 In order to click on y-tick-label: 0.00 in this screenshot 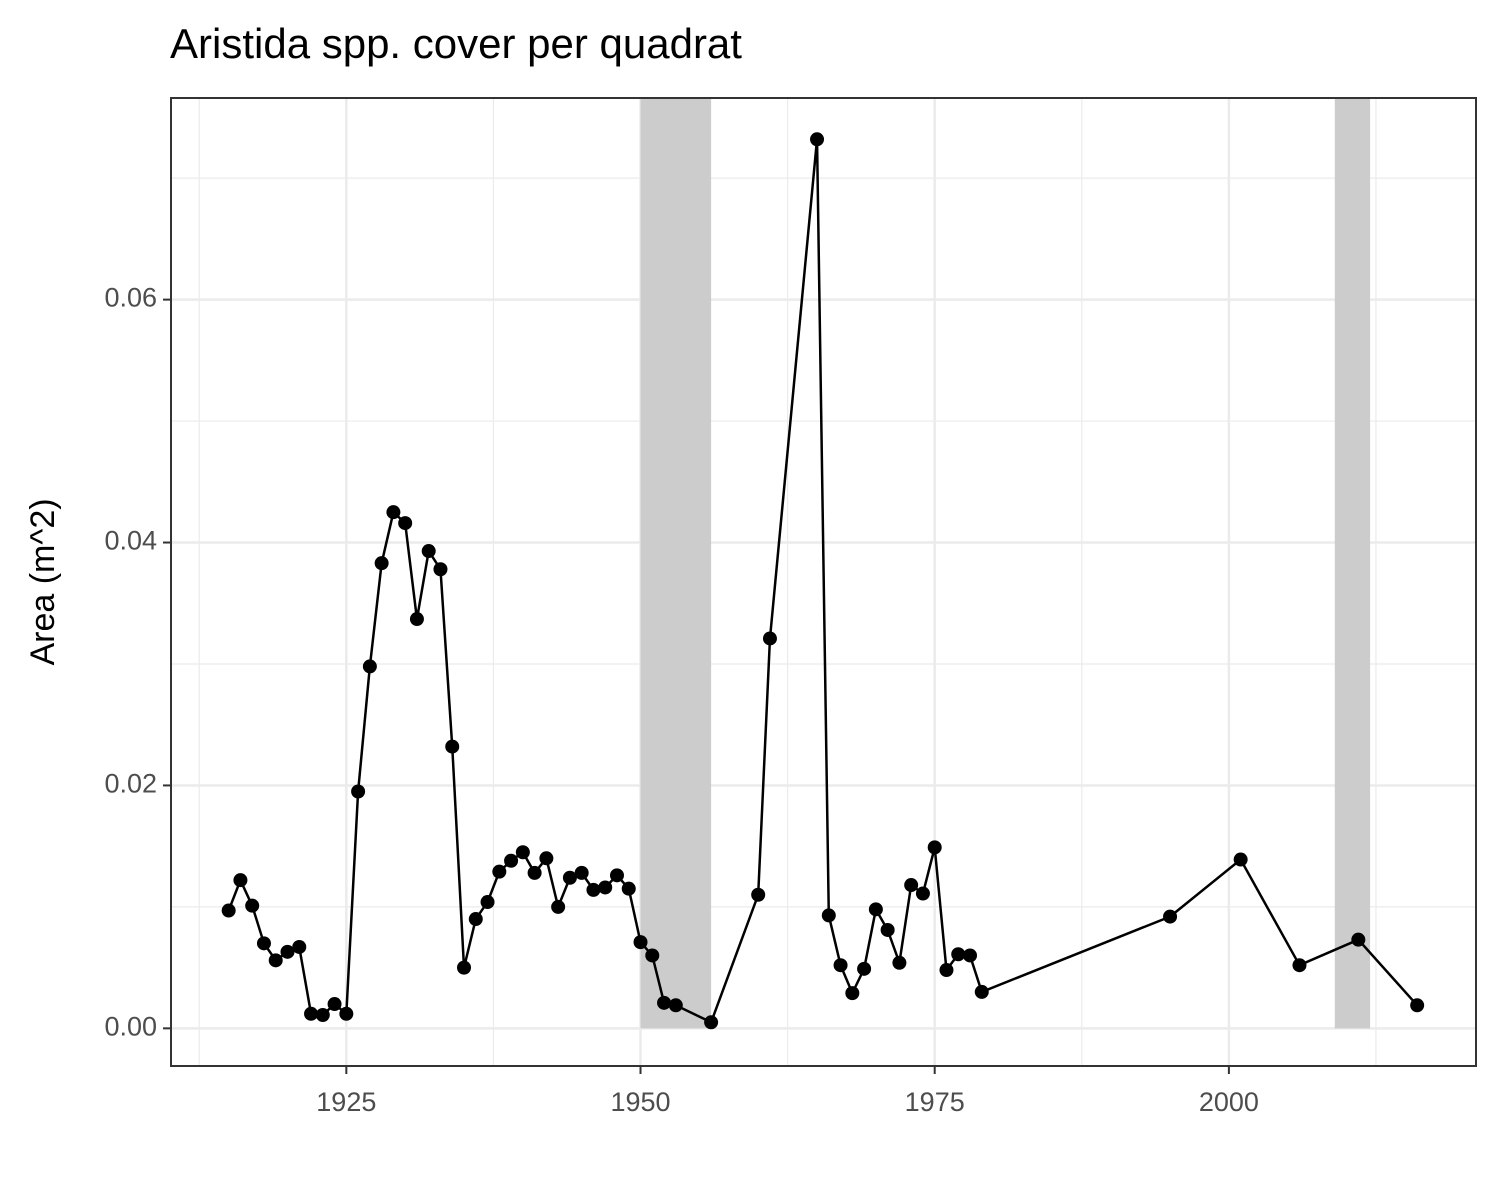, I will do `click(130, 1026)`.